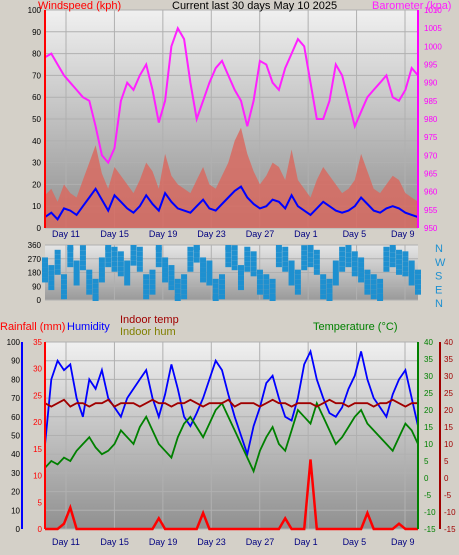  I want to click on x-tick-label: Day 19, so click(163, 542).